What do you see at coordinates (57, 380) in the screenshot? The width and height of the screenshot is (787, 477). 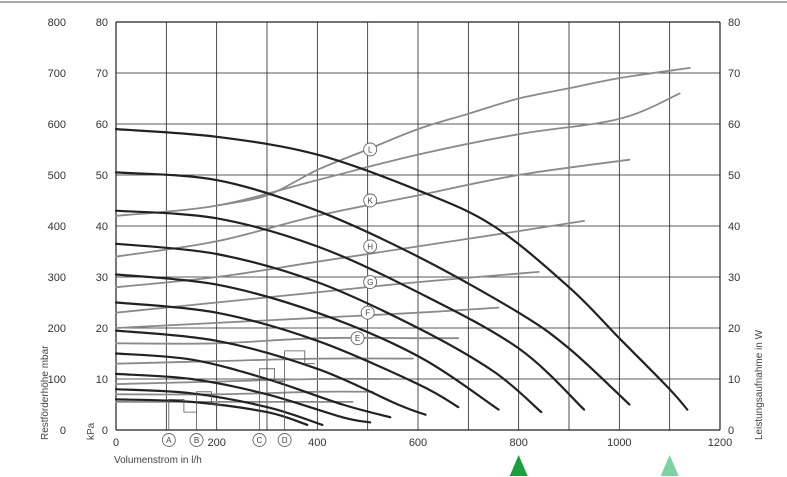 I see `y-tick-mbar: 100` at bounding box center [57, 380].